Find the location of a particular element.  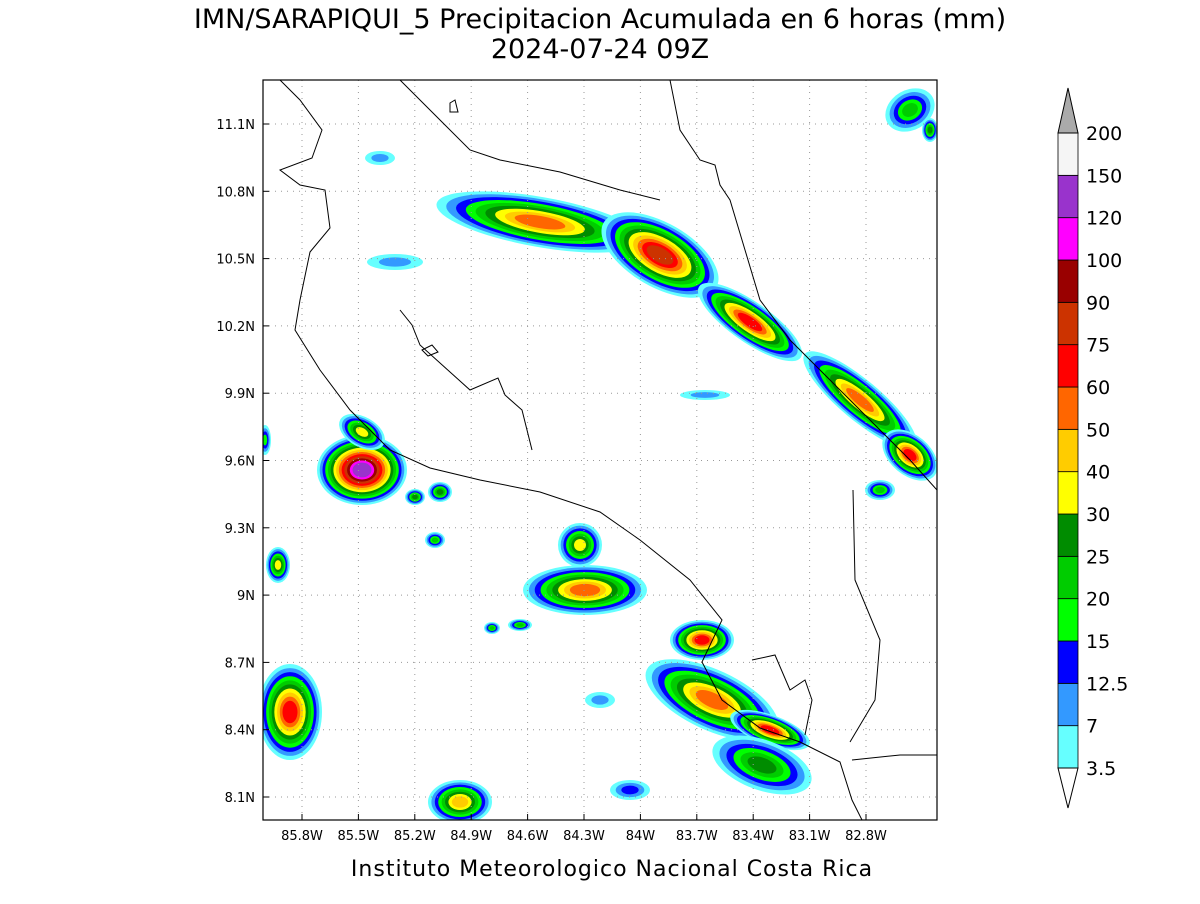

colorbar: 3.5 7 12.5 15 20 25 30 40 50 60 75 90 100 120 150 200 is located at coordinates (1092, 448).